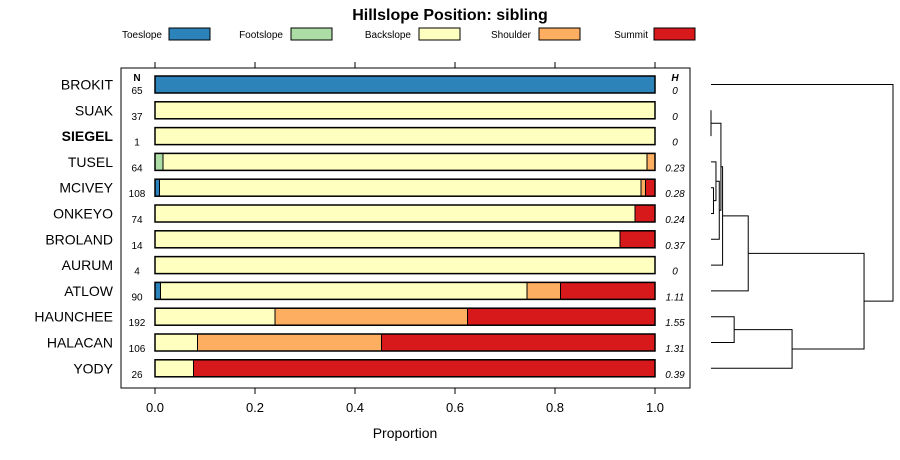 The image size is (900, 460). I want to click on bar-outline-atlow, so click(405, 291).